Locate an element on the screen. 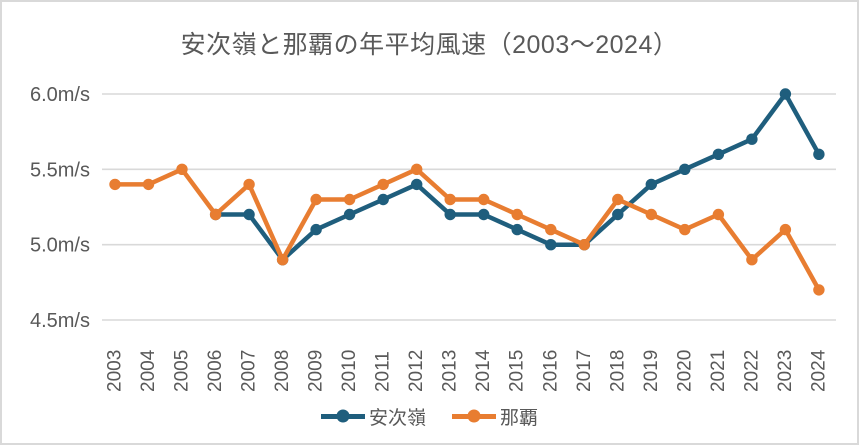 Image resolution: width=859 pixels, height=447 pixels. x-axis-tick-label: 2024 is located at coordinates (818, 370).